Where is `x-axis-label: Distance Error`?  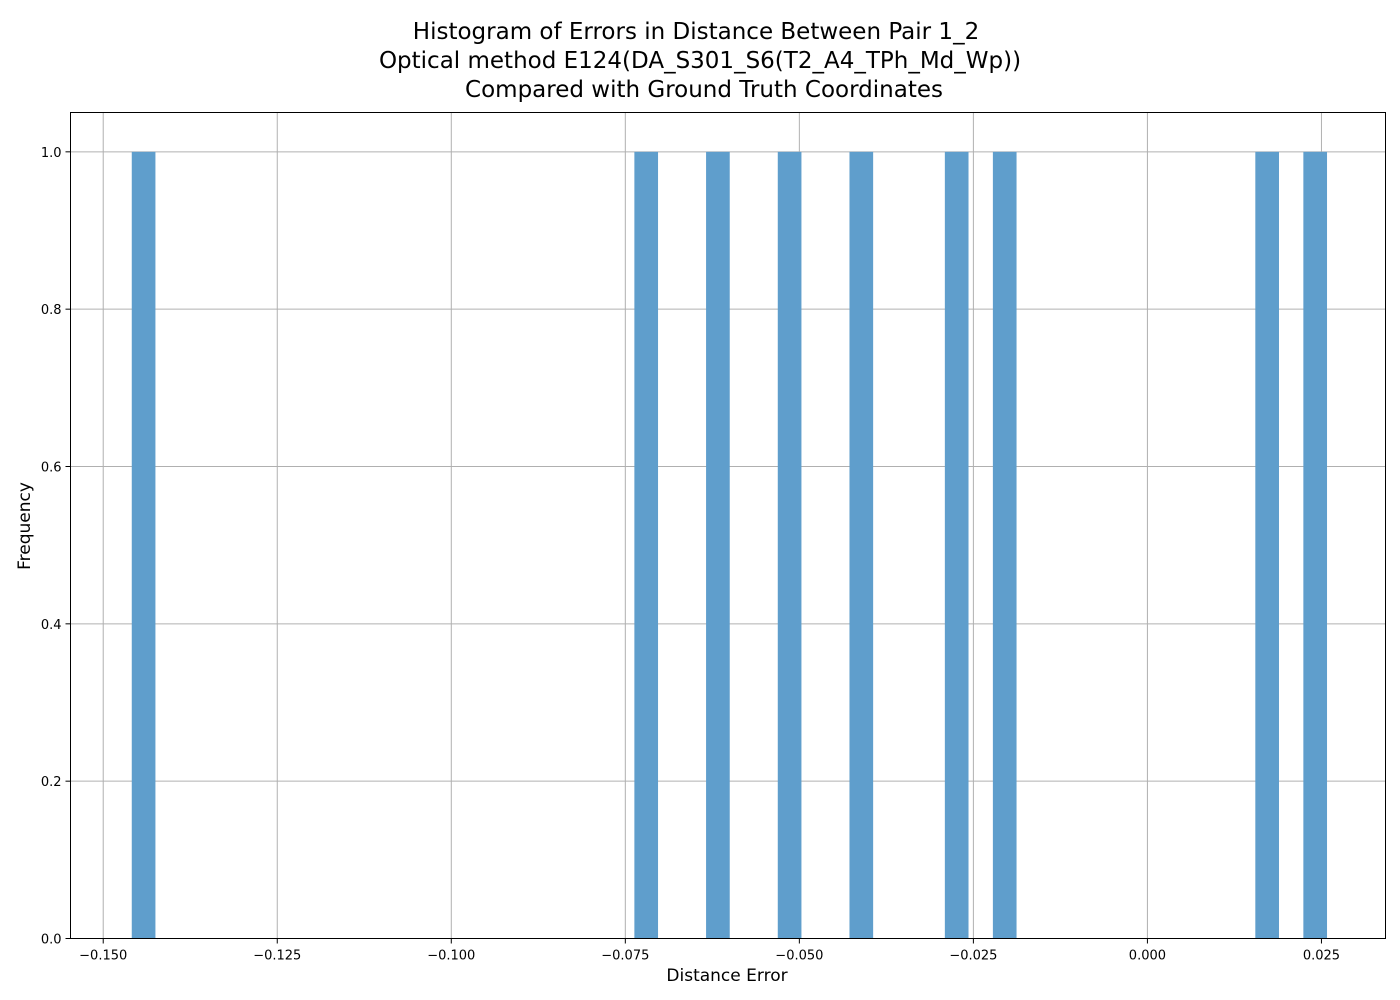 x-axis-label: Distance Error is located at coordinates (726, 976).